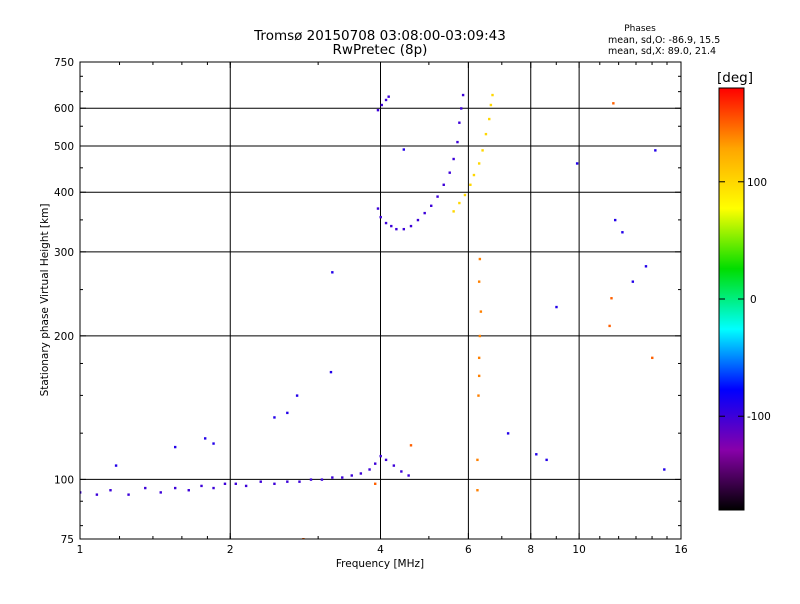  I want to click on y-tick-label: 750, so click(64, 63).